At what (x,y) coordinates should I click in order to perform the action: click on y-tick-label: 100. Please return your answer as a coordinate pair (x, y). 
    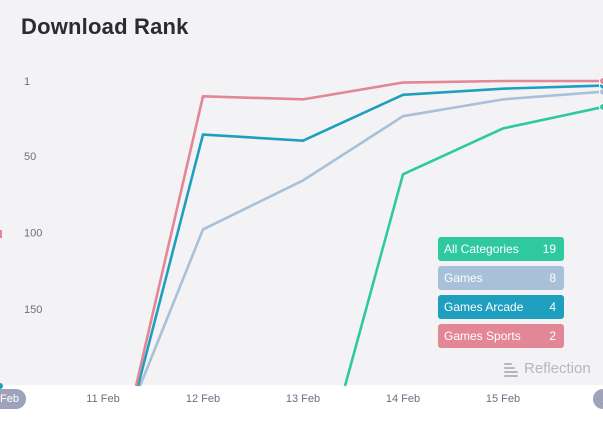
    Looking at the image, I should click on (33, 233).